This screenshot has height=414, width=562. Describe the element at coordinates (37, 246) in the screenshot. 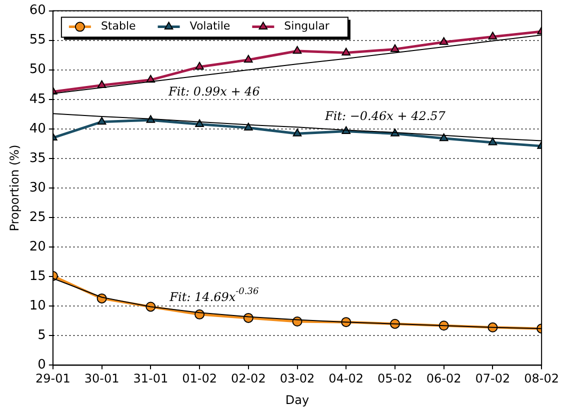

I see `y-tick-label: 20` at that location.